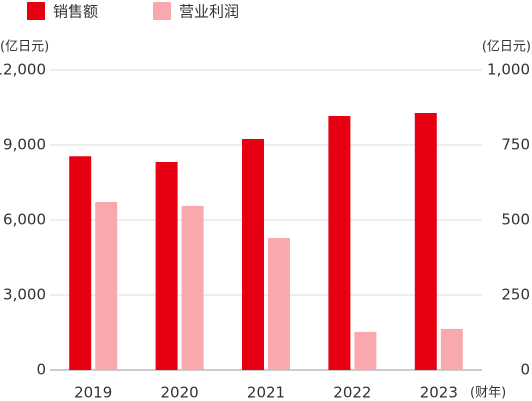 This screenshot has height=401, width=532. Describe the element at coordinates (266, 392) in the screenshot. I see `x-tick-label: 2021` at that location.